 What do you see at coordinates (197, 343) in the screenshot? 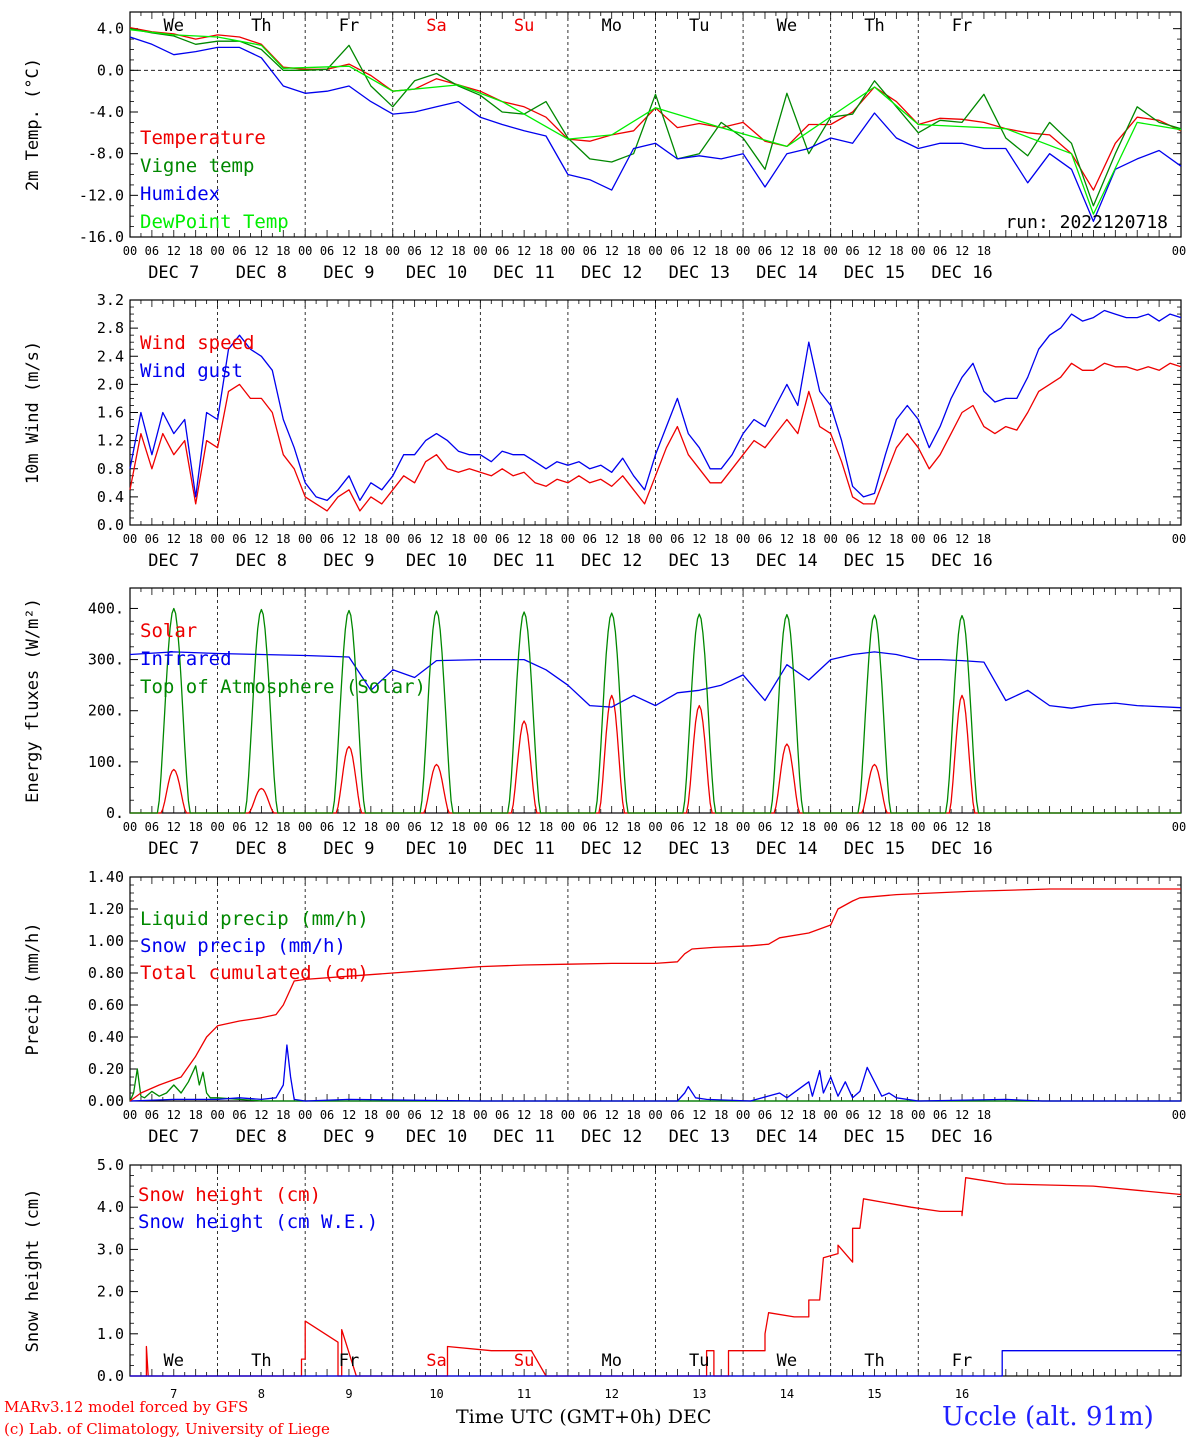
I see `legend-entry: Wind speed` at bounding box center [197, 343].